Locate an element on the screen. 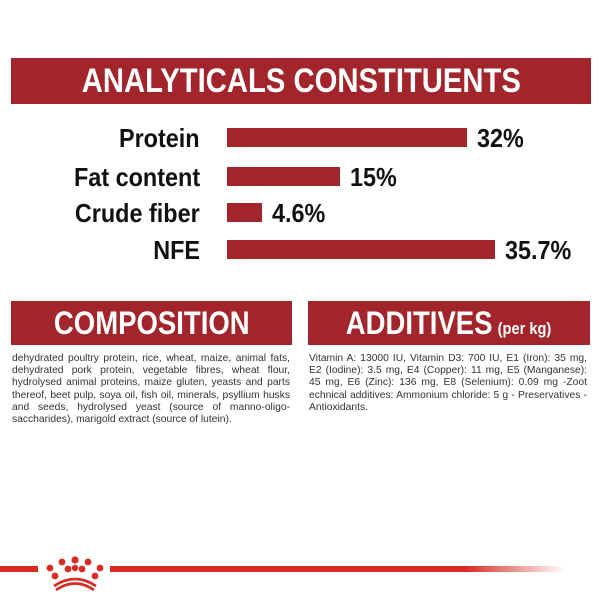  bar-value-label: 15% is located at coordinates (373, 177).